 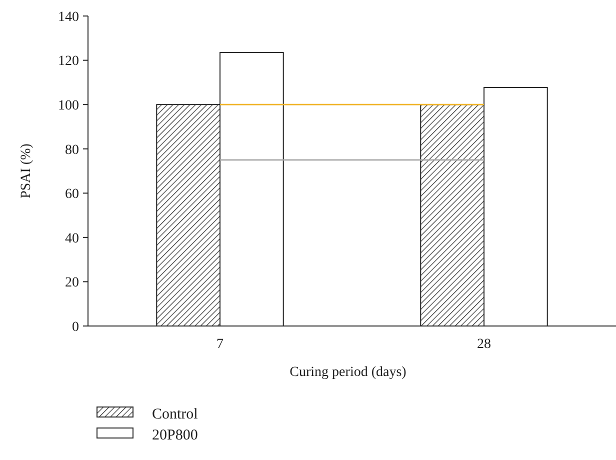 What do you see at coordinates (72, 194) in the screenshot?
I see `y-tick-label: 60` at bounding box center [72, 194].